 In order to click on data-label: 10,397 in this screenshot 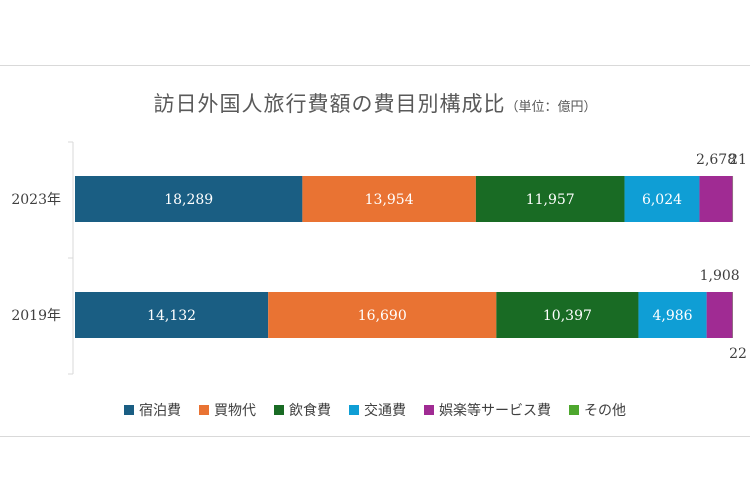, I will do `click(567, 316)`.